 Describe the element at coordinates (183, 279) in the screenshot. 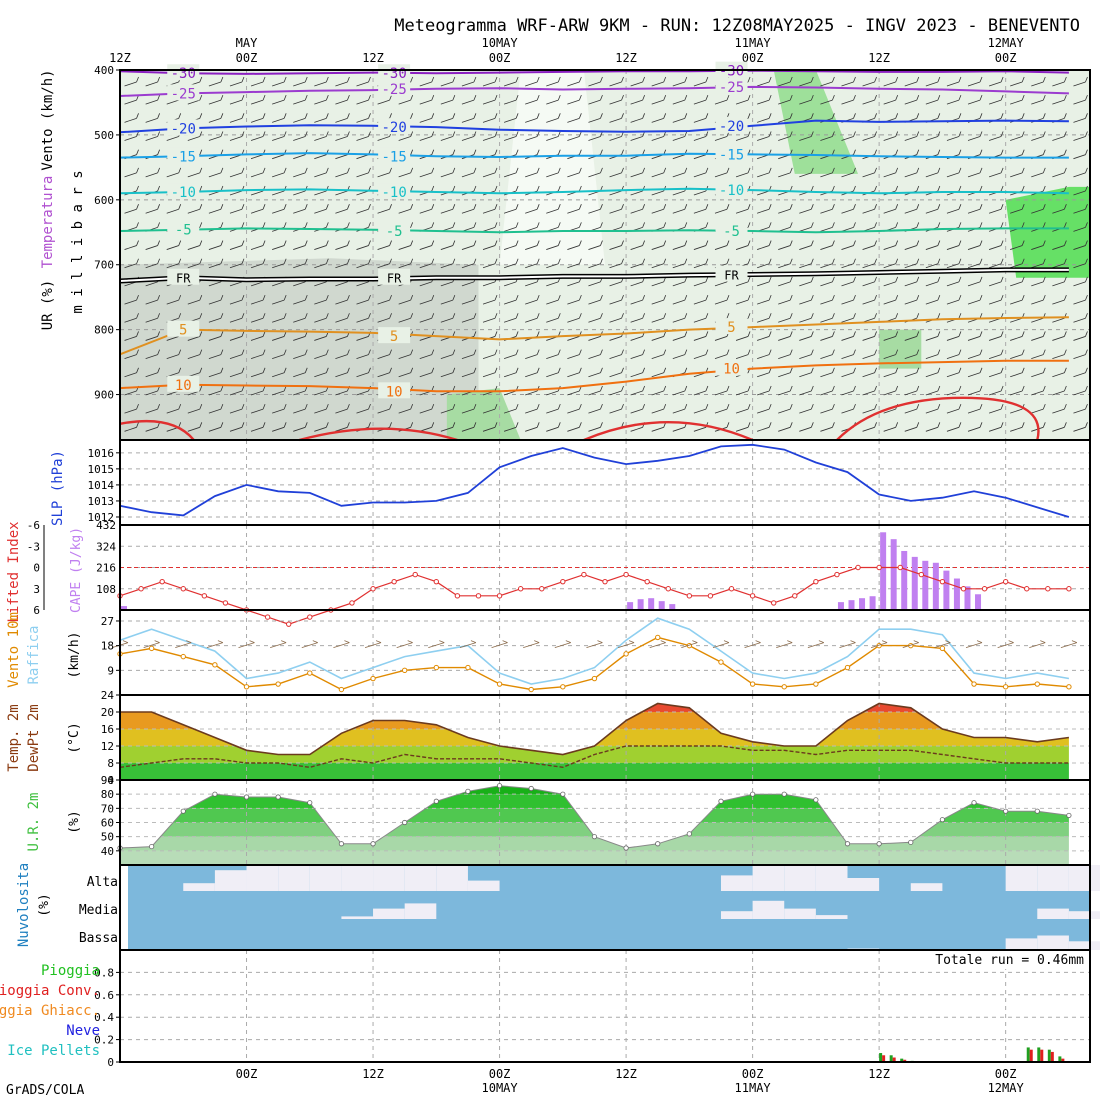

I see `isotherm-label: FR` at that location.